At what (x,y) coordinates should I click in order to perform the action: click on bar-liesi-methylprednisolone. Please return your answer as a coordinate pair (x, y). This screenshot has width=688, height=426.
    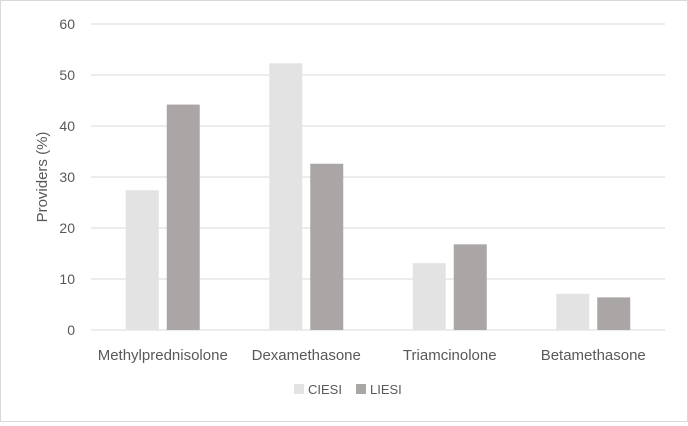
    Looking at the image, I should click on (183, 217).